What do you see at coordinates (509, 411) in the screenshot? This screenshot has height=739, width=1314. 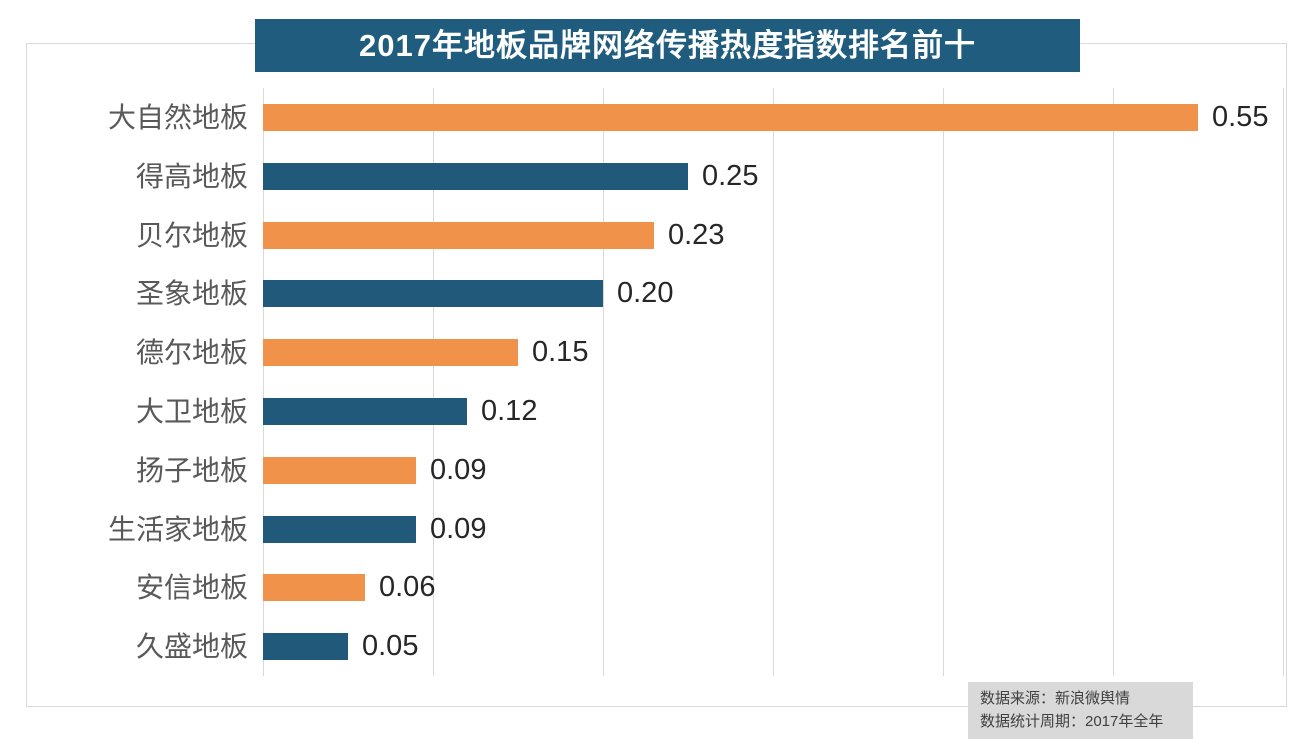 I see `value-label: 0.12` at bounding box center [509, 411].